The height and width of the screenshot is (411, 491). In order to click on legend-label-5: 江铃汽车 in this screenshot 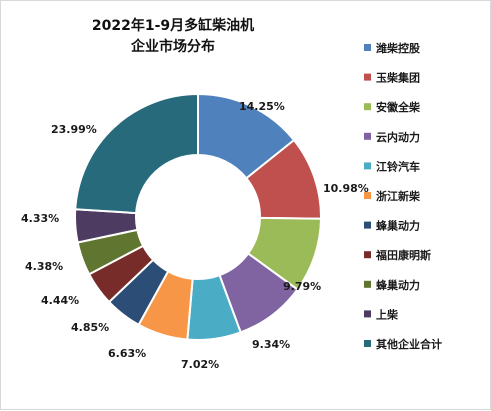, I will do `click(398, 166)`.